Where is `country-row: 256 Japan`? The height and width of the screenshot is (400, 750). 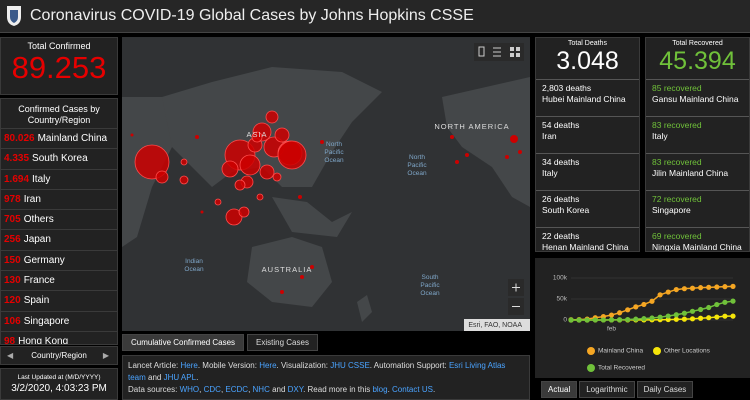
country-row: 256 Japan is located at coordinates (59, 240).